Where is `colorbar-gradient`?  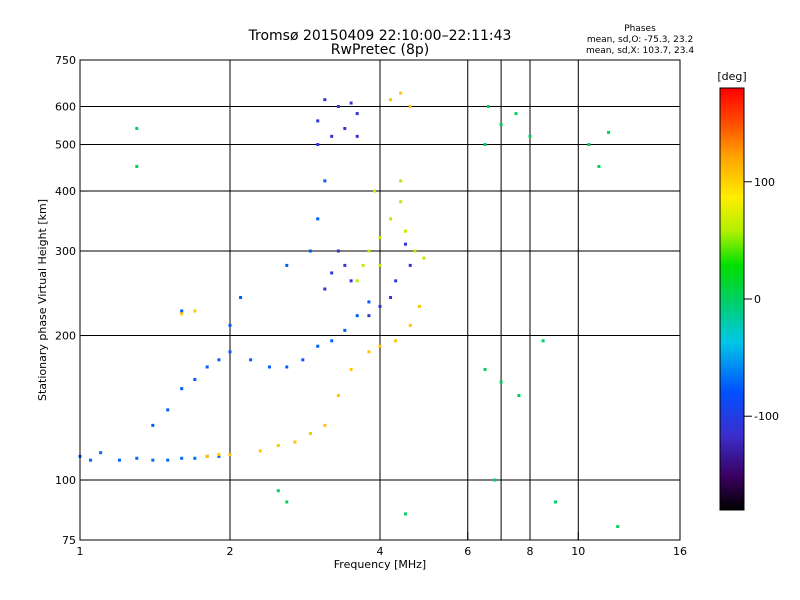
colorbar-gradient is located at coordinates (732, 299).